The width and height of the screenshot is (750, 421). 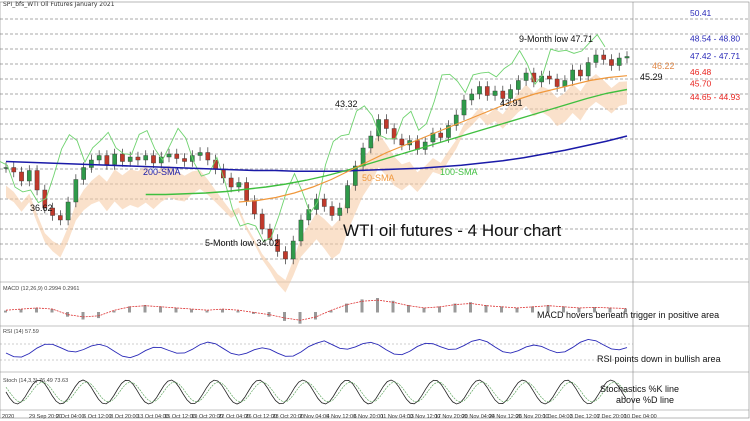 I want to click on stoch-d-line, so click(x=316, y=392).